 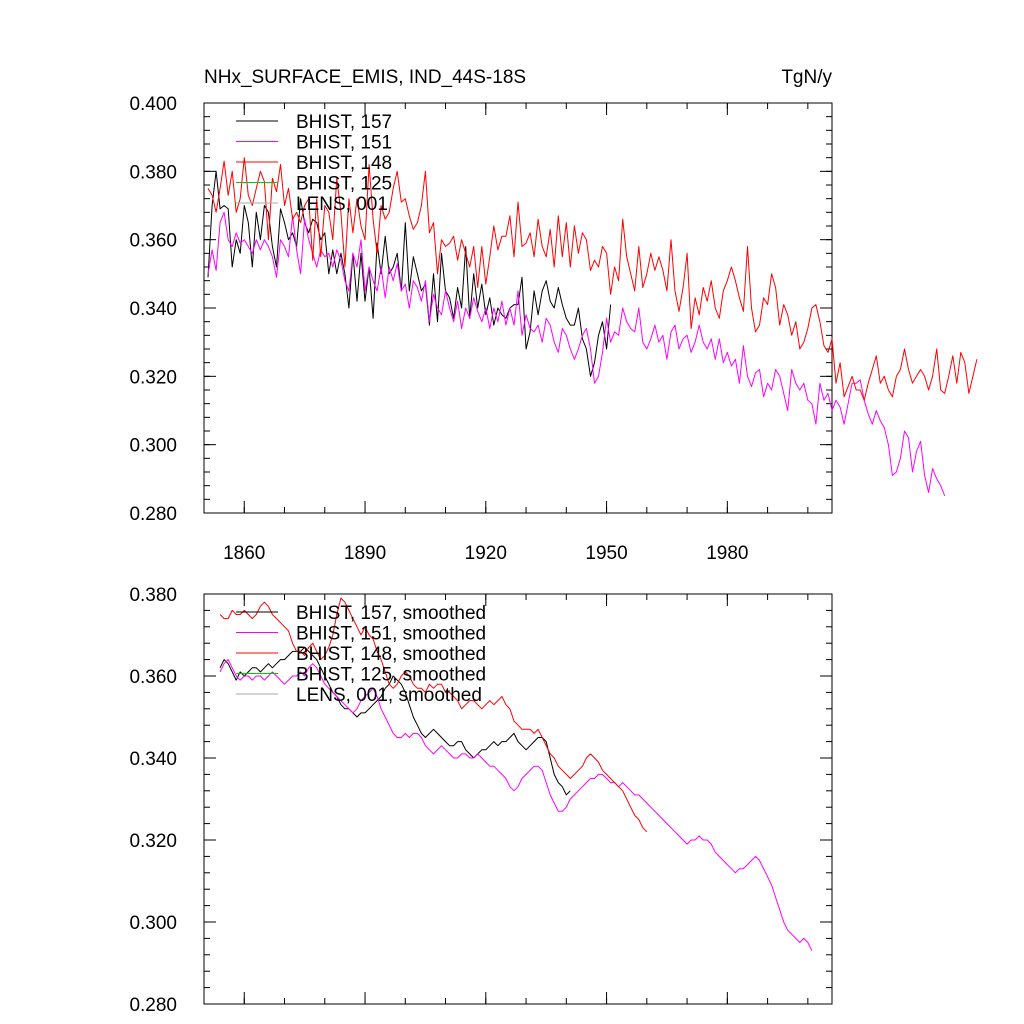 What do you see at coordinates (606, 553) in the screenshot?
I see `x-tick-label: 1950` at bounding box center [606, 553].